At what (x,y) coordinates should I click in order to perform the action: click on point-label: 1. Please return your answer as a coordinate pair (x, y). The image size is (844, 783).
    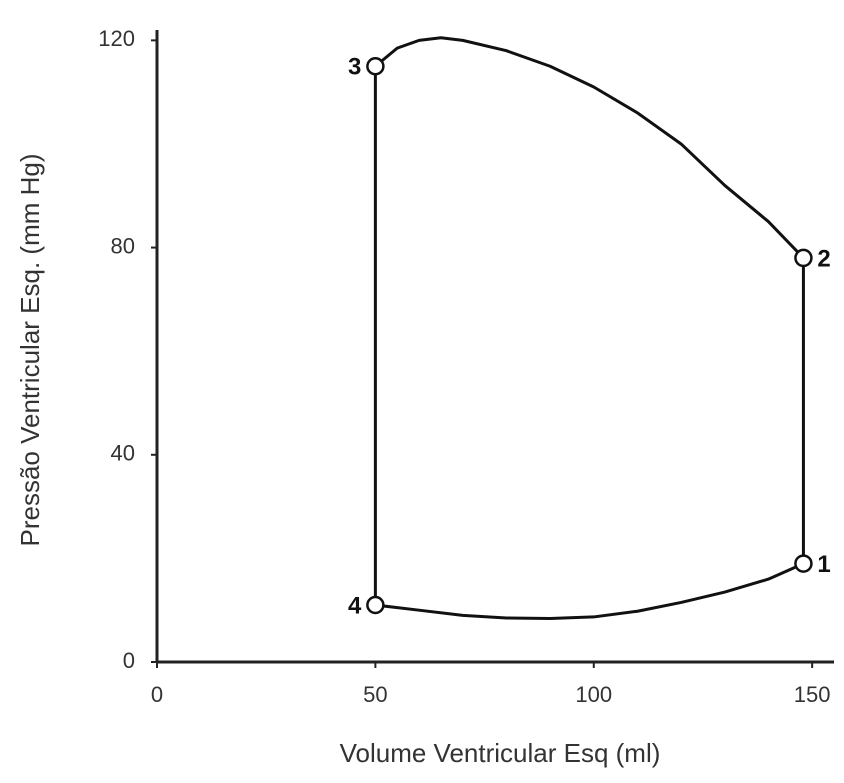
    Looking at the image, I should click on (823, 564).